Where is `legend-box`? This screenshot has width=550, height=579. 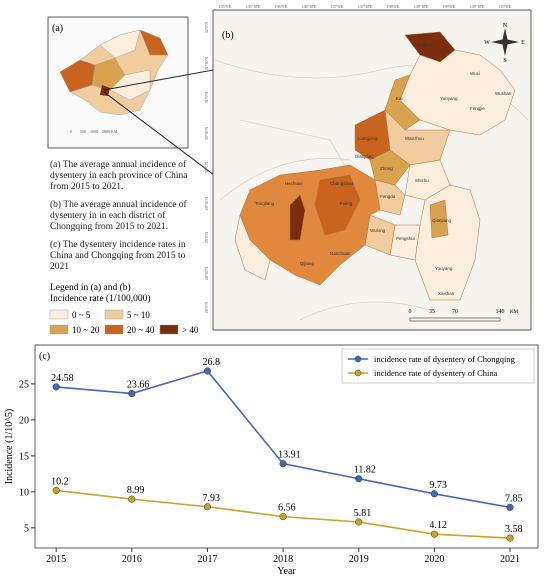
legend-box is located at coordinates (438, 366).